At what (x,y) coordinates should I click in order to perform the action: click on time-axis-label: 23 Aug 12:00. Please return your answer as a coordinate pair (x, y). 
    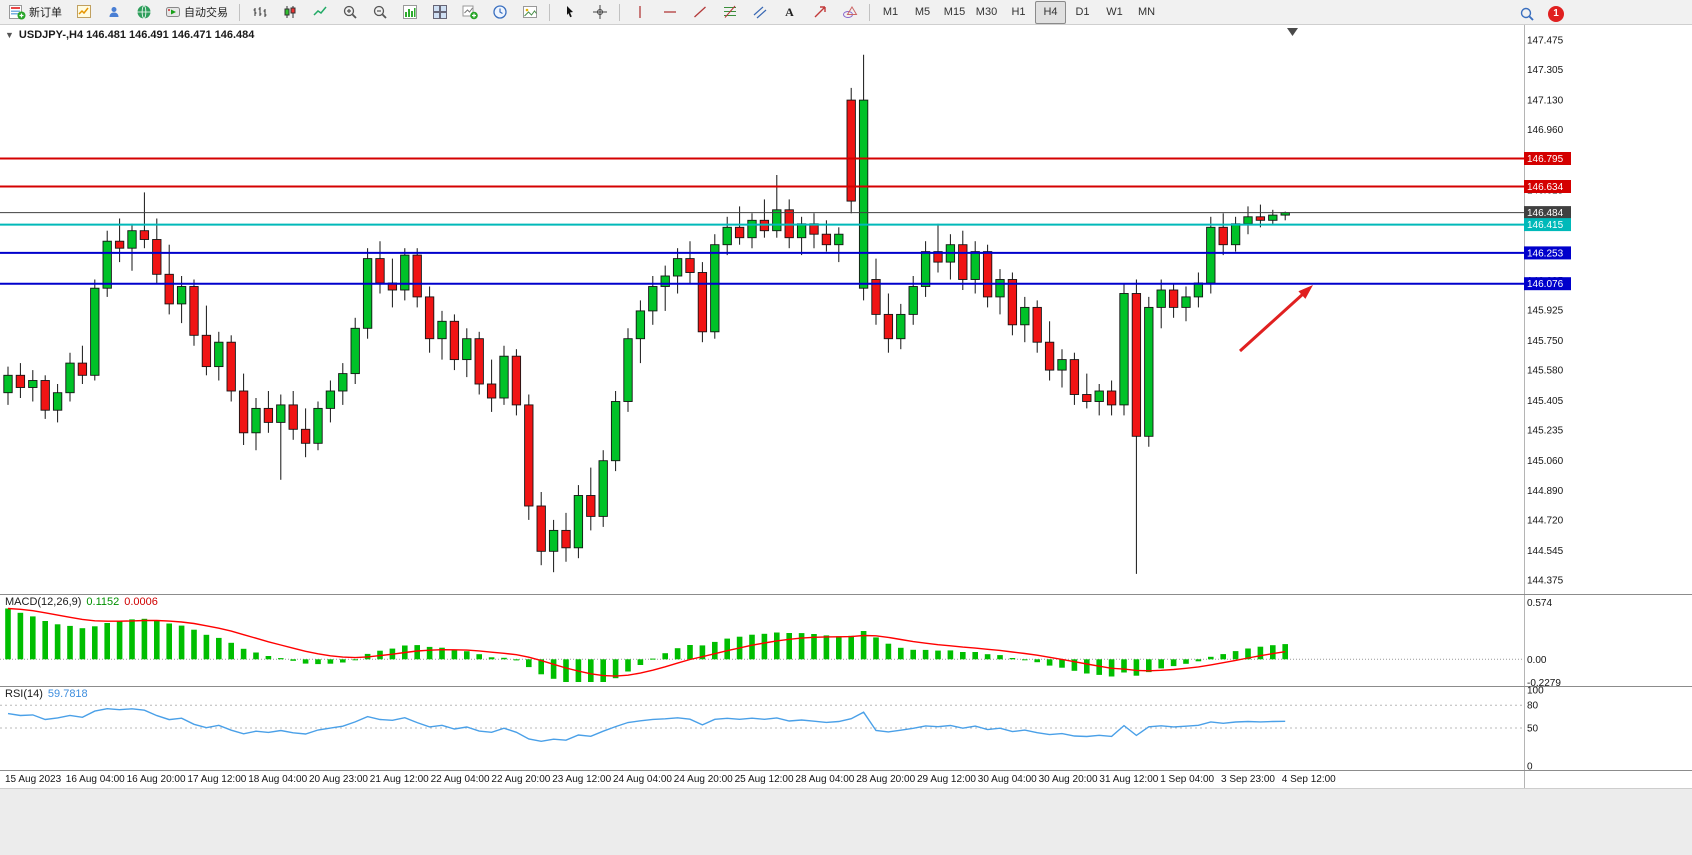
    Looking at the image, I should click on (581, 779).